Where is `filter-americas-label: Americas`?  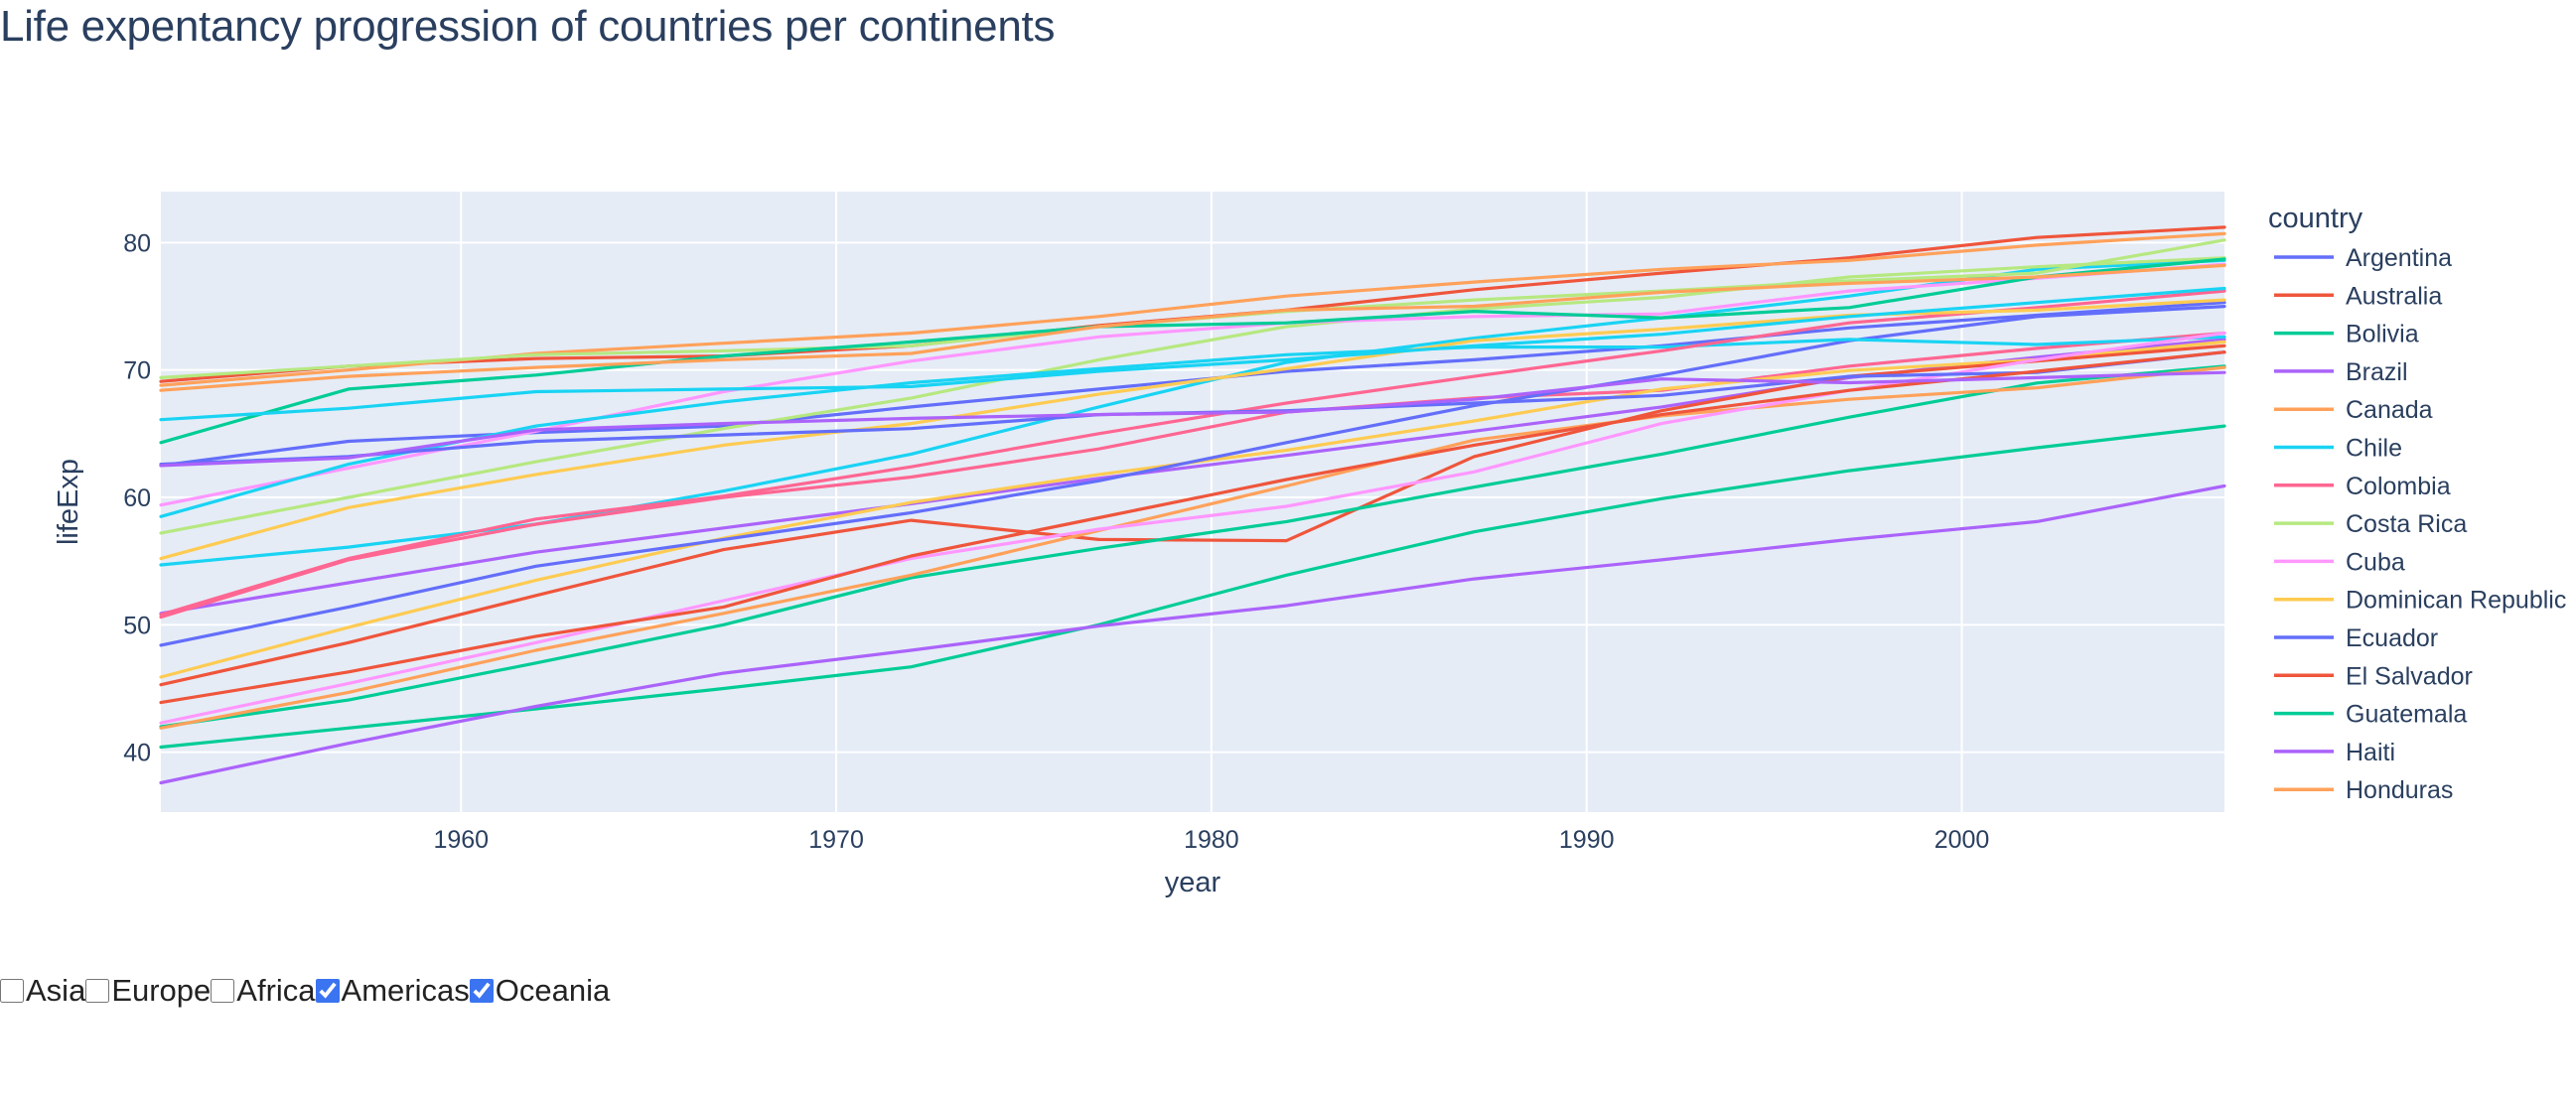
filter-americas-label: Americas is located at coordinates (406, 990).